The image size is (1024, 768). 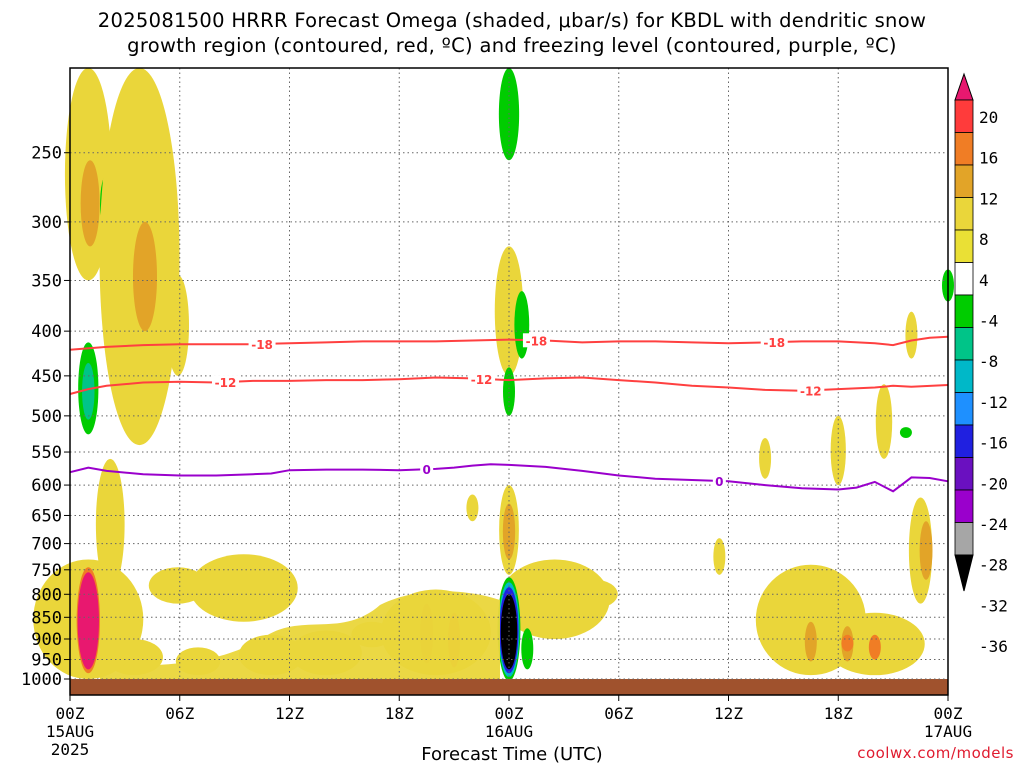 What do you see at coordinates (46, 545) in the screenshot?
I see `y-tick-label: 700` at bounding box center [46, 545].